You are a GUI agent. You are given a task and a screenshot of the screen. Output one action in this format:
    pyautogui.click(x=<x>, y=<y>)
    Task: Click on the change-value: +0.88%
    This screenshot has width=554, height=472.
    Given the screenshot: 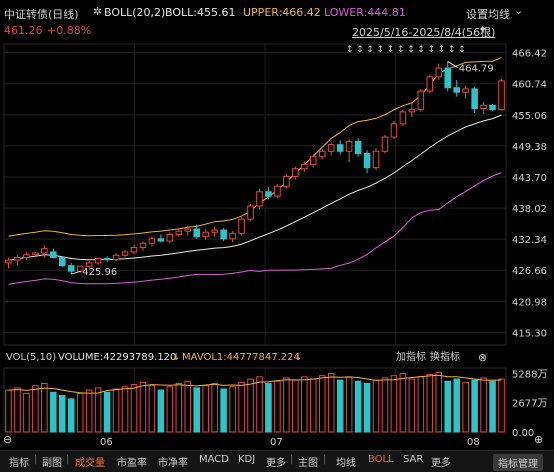 What is the action you would take?
    pyautogui.click(x=69, y=30)
    